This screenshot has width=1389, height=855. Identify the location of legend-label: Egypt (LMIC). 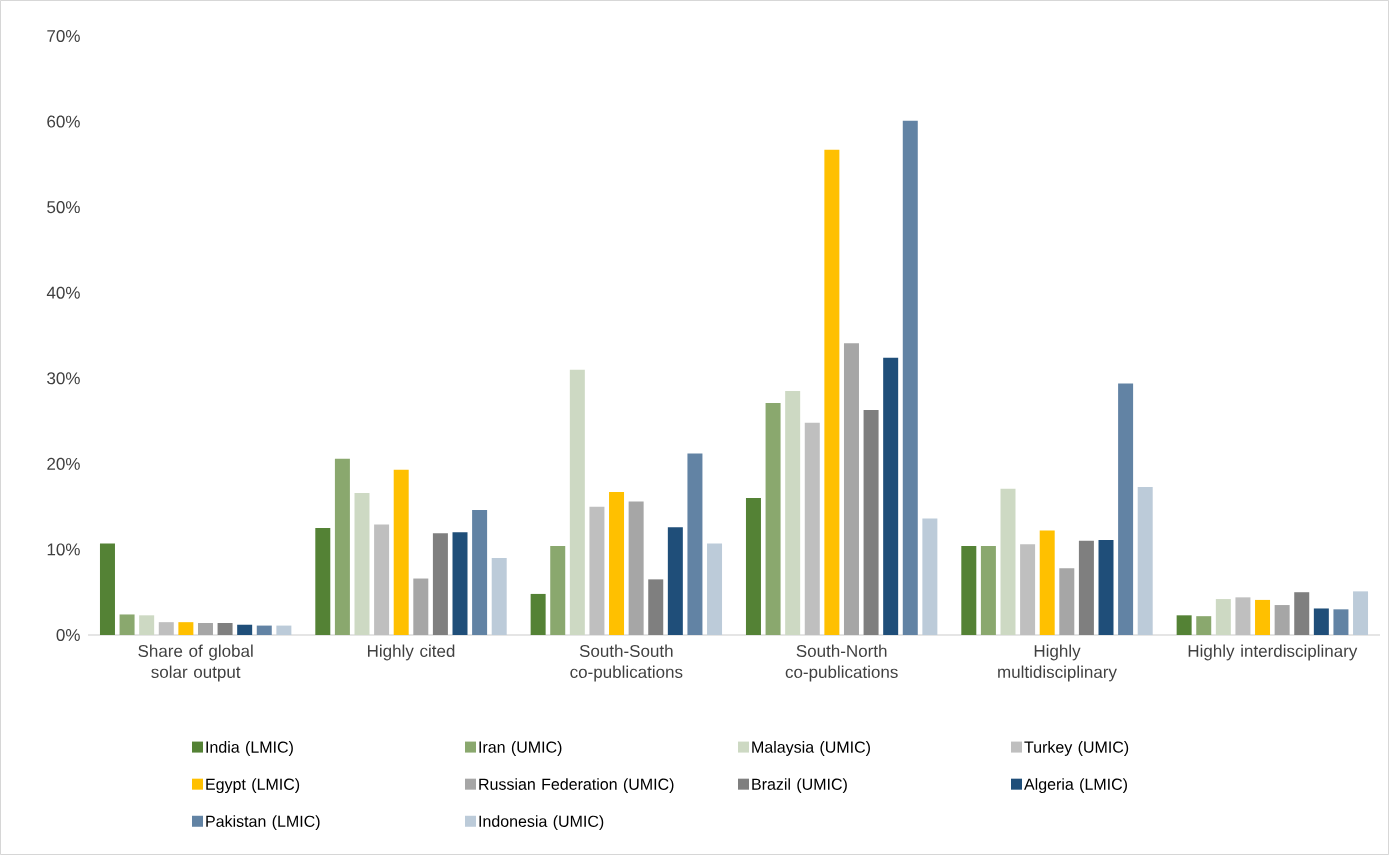
(253, 786).